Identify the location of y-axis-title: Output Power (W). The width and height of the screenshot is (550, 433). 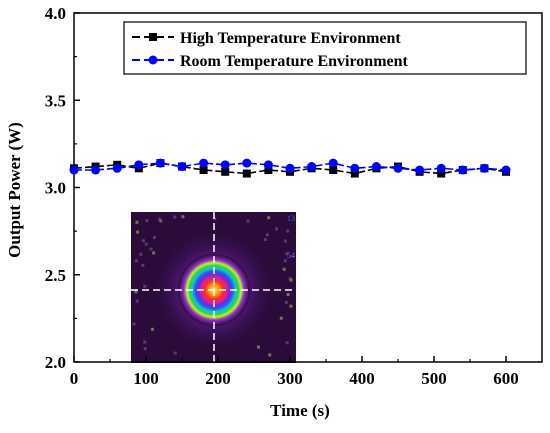
(14, 190).